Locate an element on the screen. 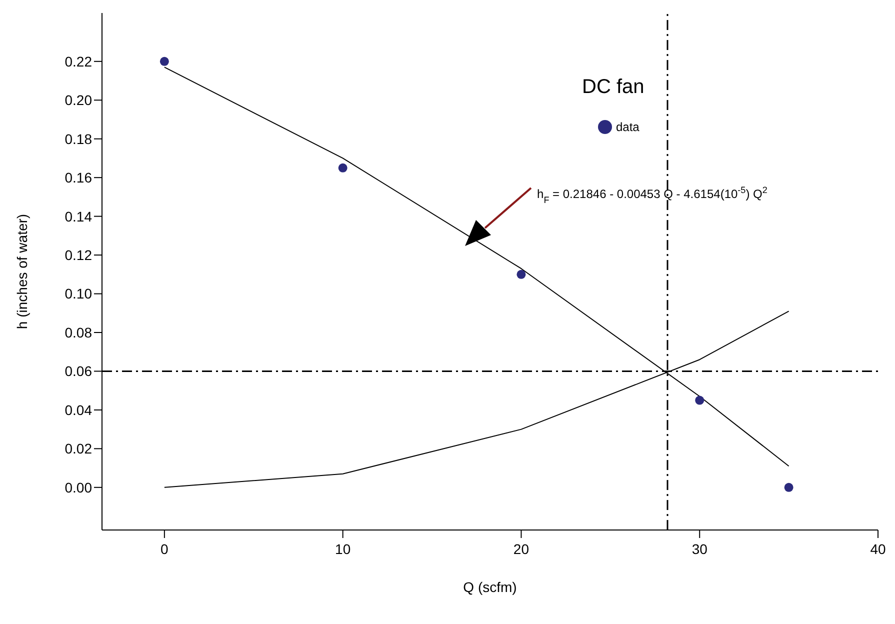 The image size is (895, 624). x-tick-label: 20 is located at coordinates (521, 548).